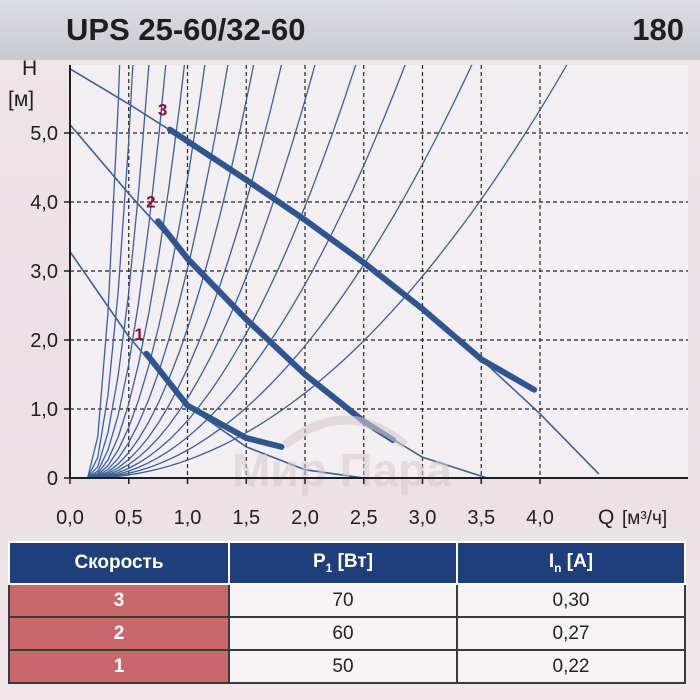 This screenshot has width=700, height=700. What do you see at coordinates (658, 29) in the screenshot?
I see `pump-code: 180` at bounding box center [658, 29].